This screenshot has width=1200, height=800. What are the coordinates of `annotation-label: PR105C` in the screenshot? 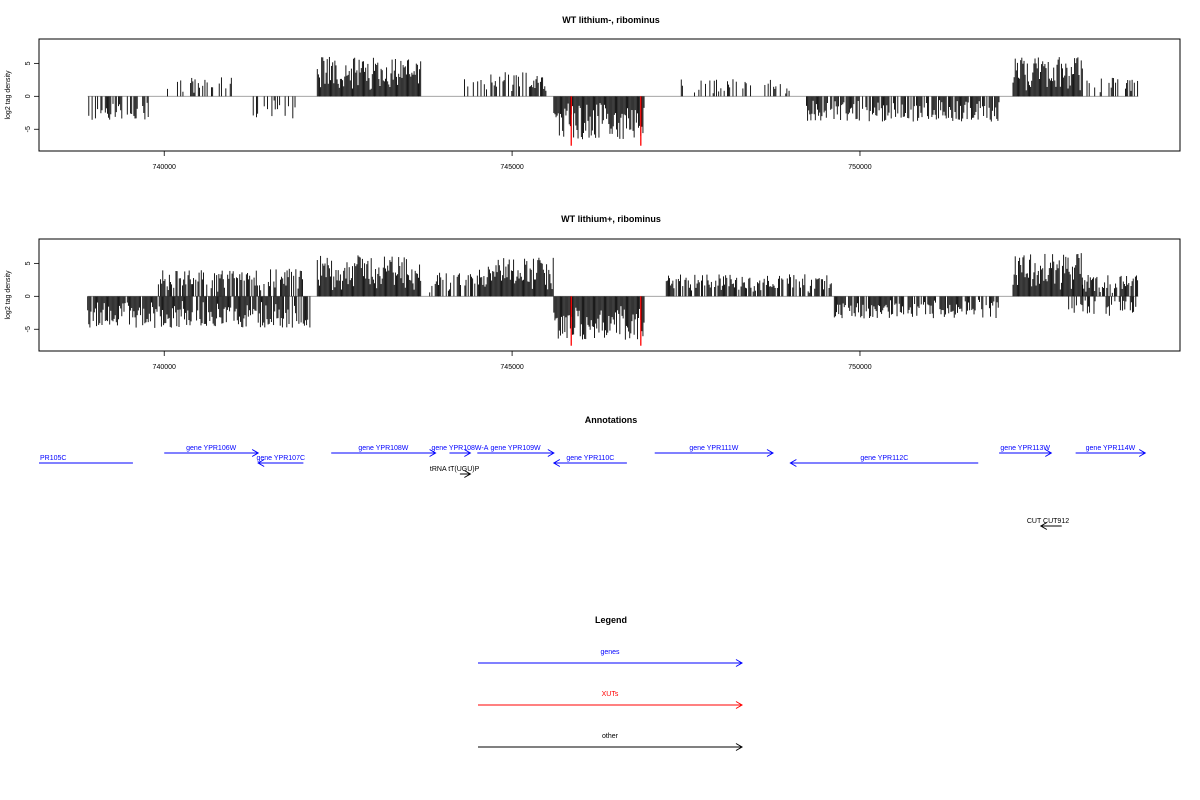 It's located at (53, 458).